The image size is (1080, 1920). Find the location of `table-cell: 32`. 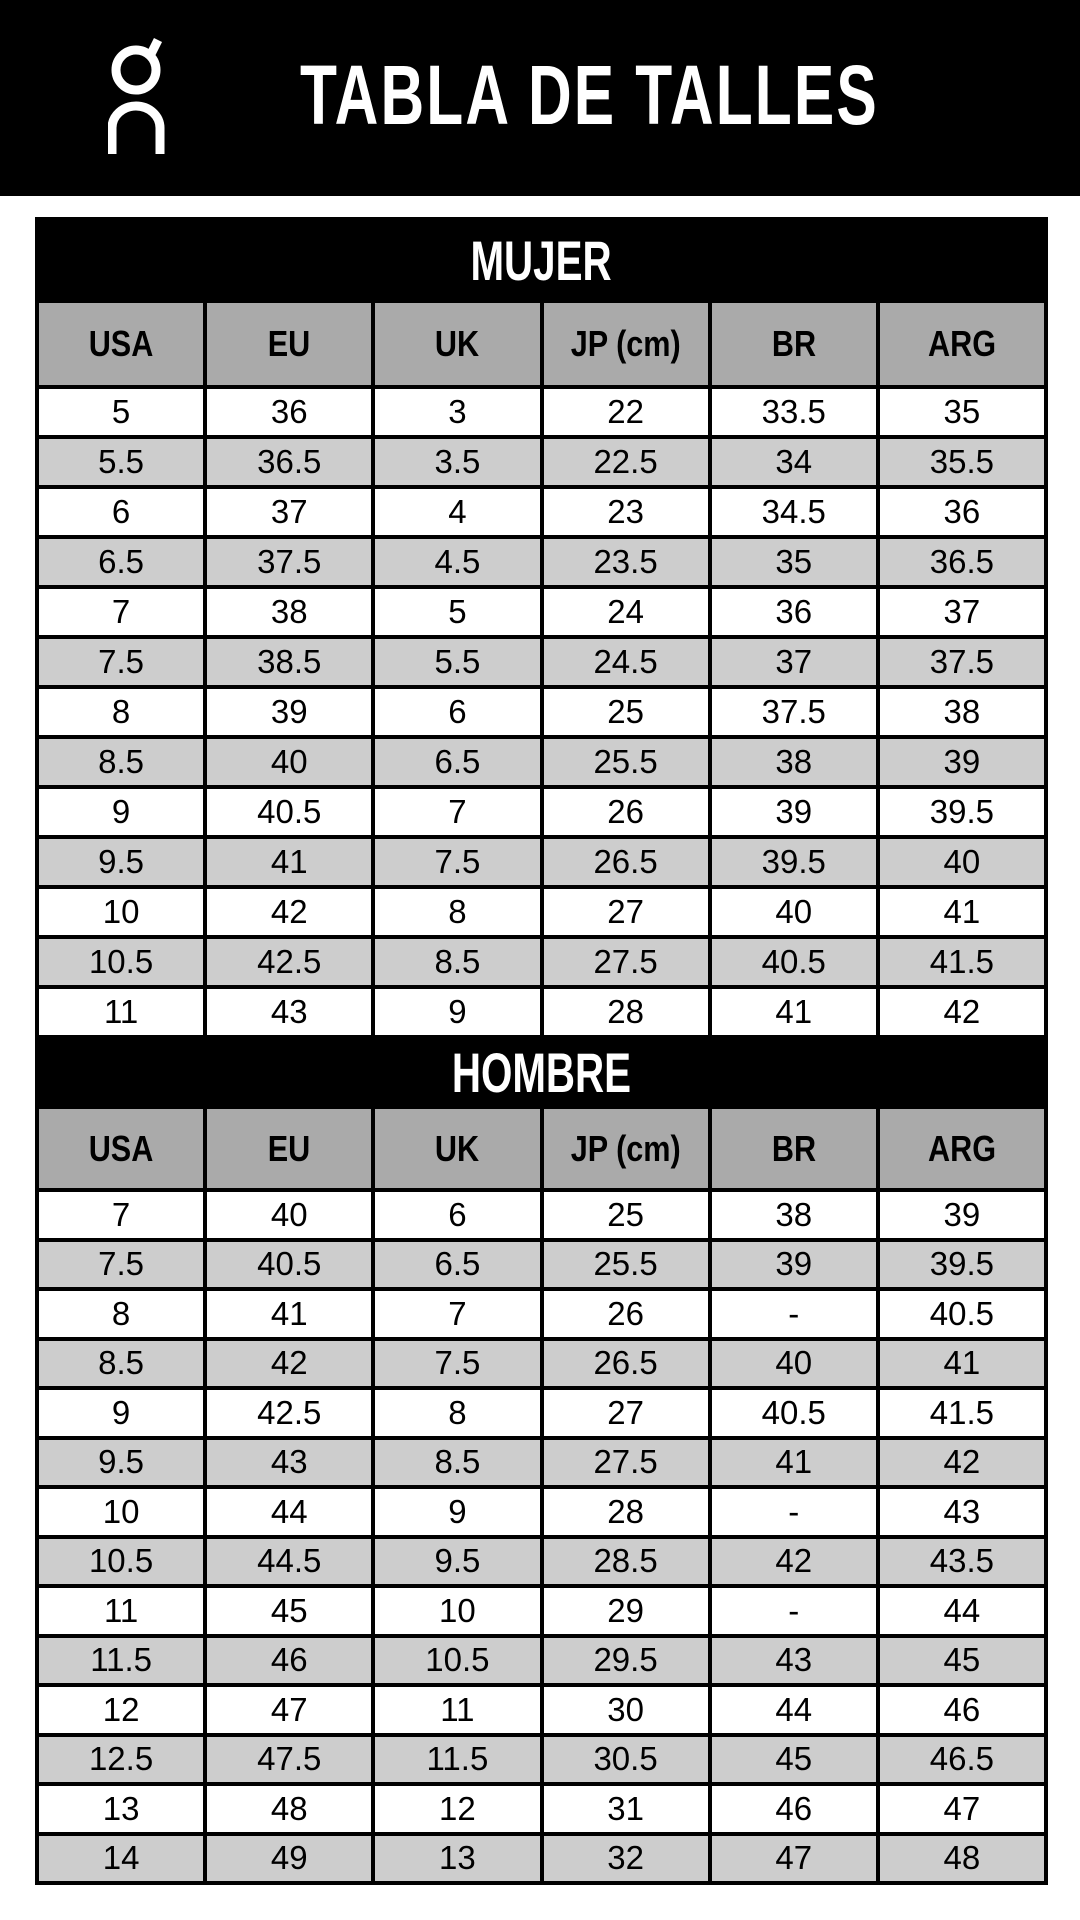

table-cell: 32 is located at coordinates (625, 1858).